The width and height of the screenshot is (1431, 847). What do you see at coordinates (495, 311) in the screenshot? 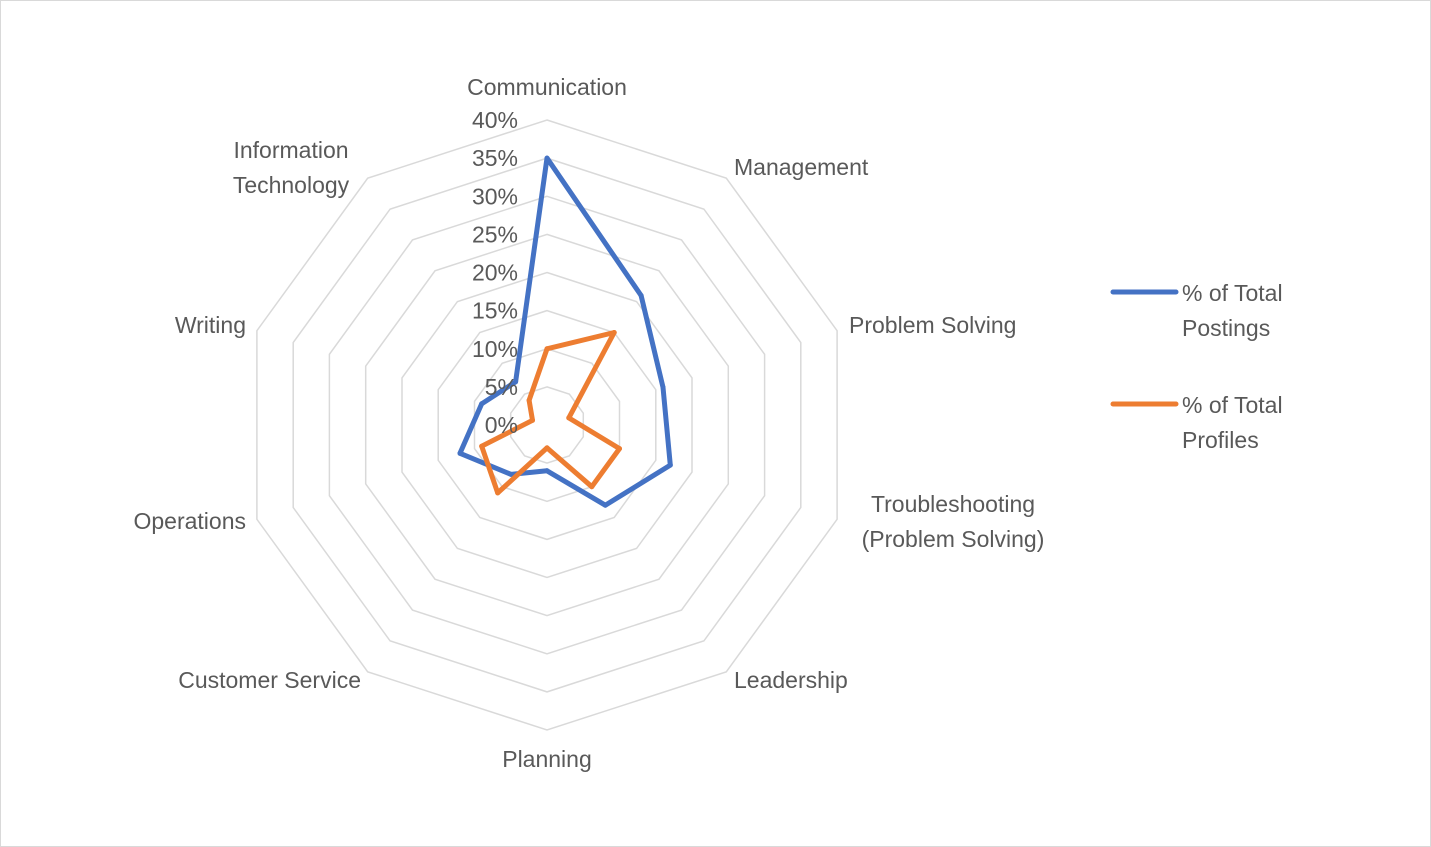
I see `tick-label: 15%` at bounding box center [495, 311].